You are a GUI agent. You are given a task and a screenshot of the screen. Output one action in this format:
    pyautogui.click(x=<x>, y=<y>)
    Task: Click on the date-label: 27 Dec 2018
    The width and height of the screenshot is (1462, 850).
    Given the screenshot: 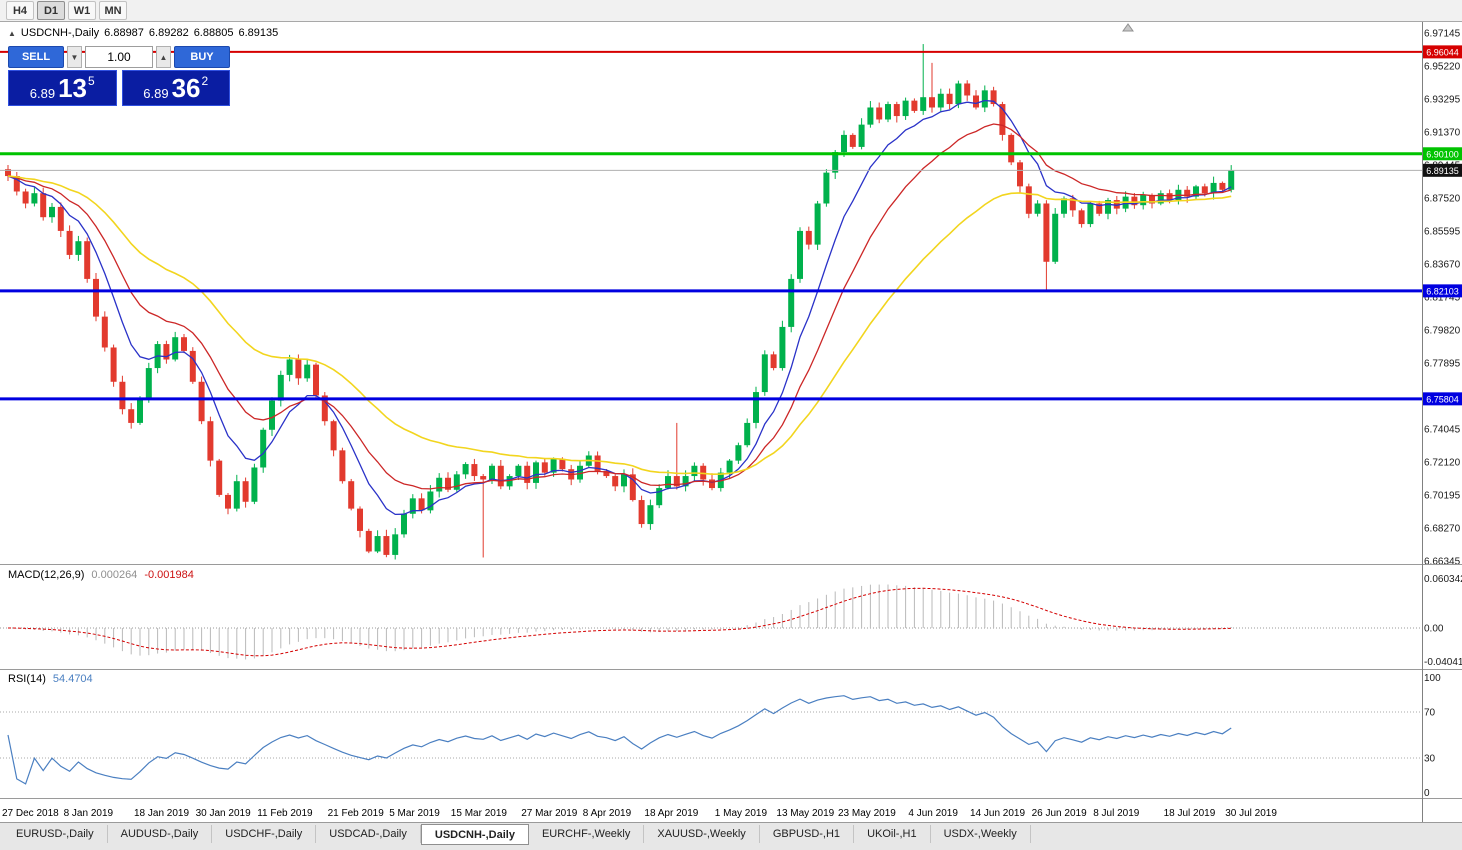 What is the action you would take?
    pyautogui.click(x=30, y=813)
    